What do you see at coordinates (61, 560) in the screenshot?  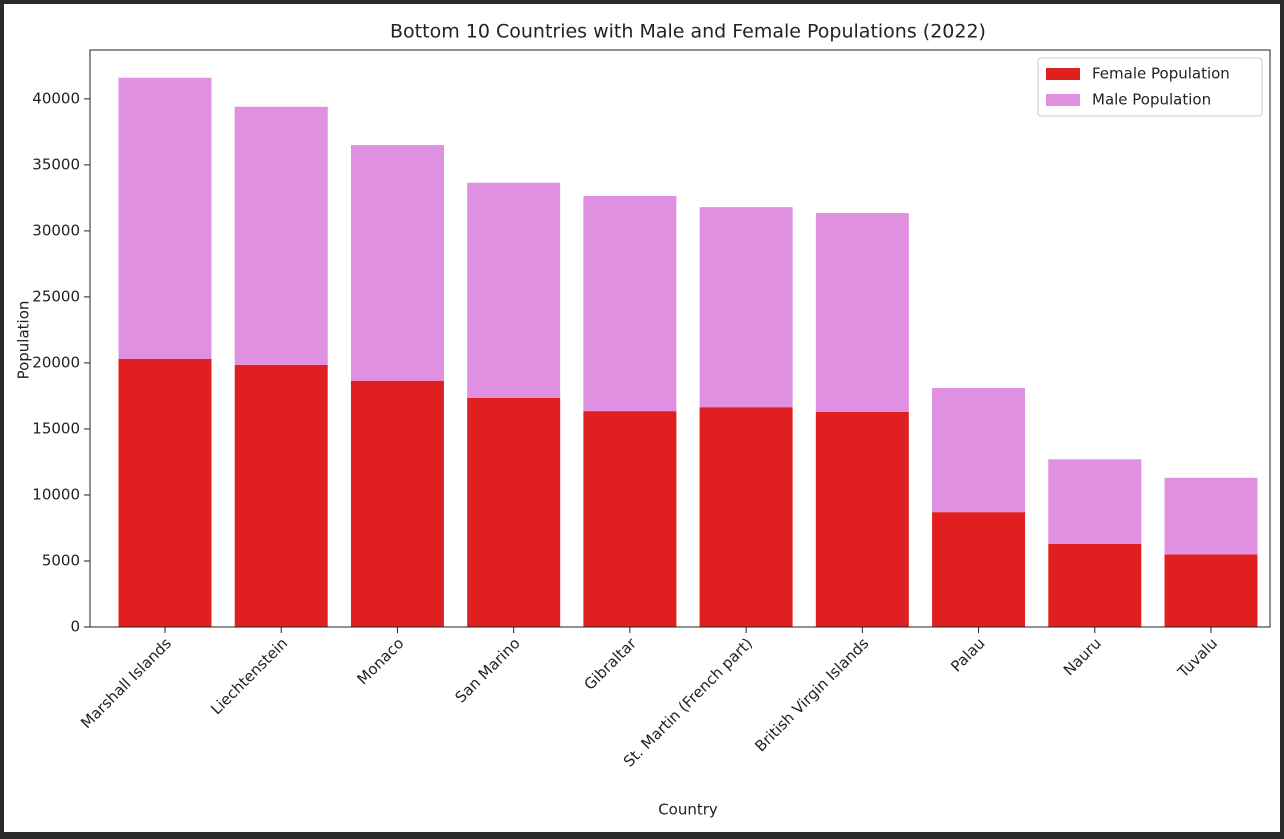 I see `y-tick-label: 5000` at bounding box center [61, 560].